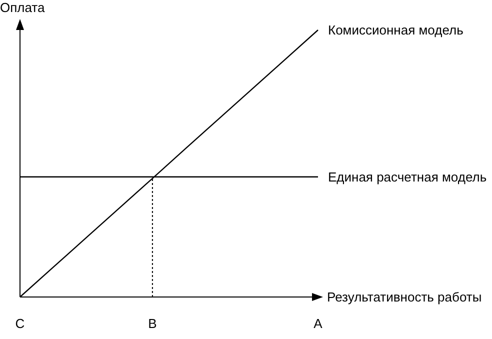  I want to click on series-label: Единая расчетная модель, so click(407, 176).